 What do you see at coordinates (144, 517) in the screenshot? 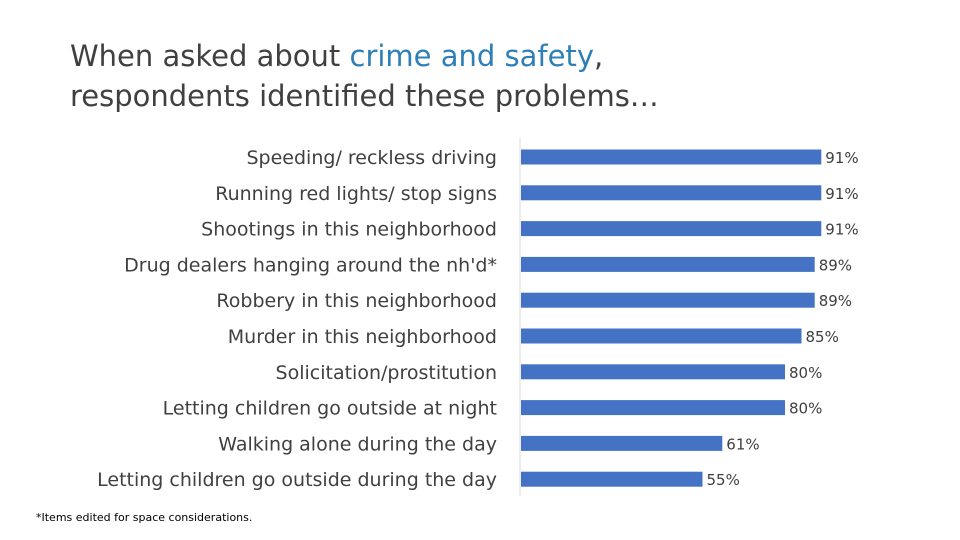
I see `footnote: *Items edited for space considerations.` at bounding box center [144, 517].